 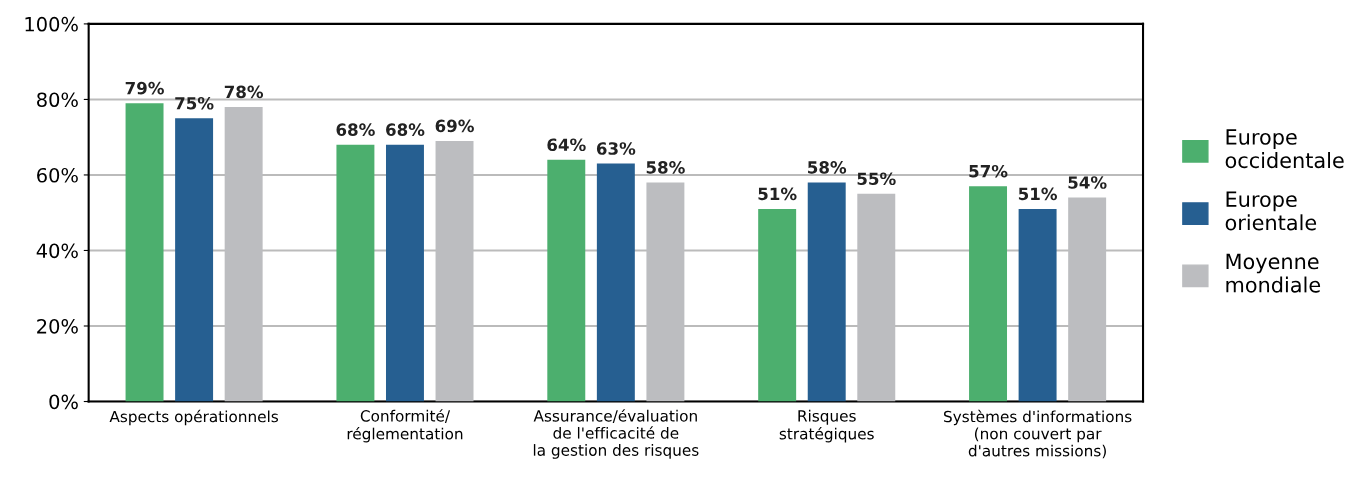 What do you see at coordinates (616, 434) in the screenshot?
I see `x-tick-label: Assurance/évaluation de l'efficacité de la gestion des risques` at bounding box center [616, 434].